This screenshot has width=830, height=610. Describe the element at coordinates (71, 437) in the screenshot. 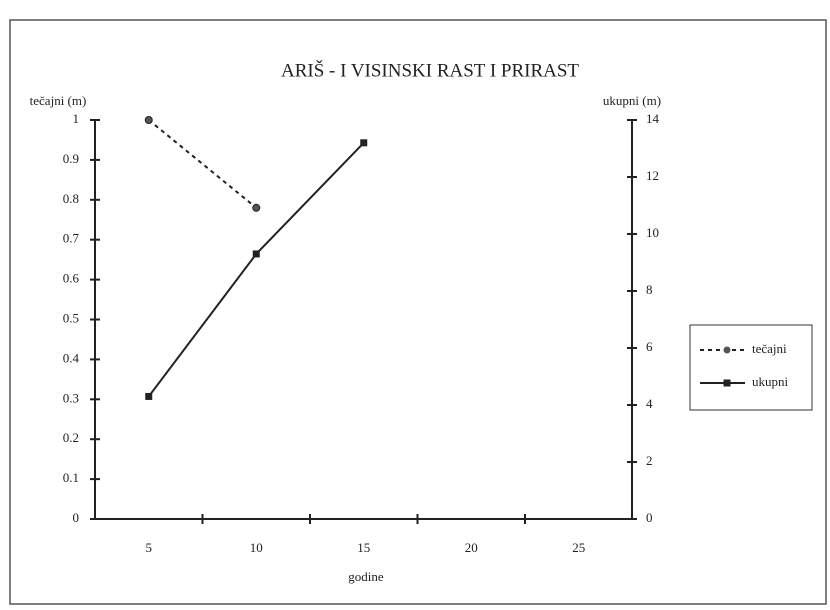

I see `y-tick-label: 0.2` at that location.